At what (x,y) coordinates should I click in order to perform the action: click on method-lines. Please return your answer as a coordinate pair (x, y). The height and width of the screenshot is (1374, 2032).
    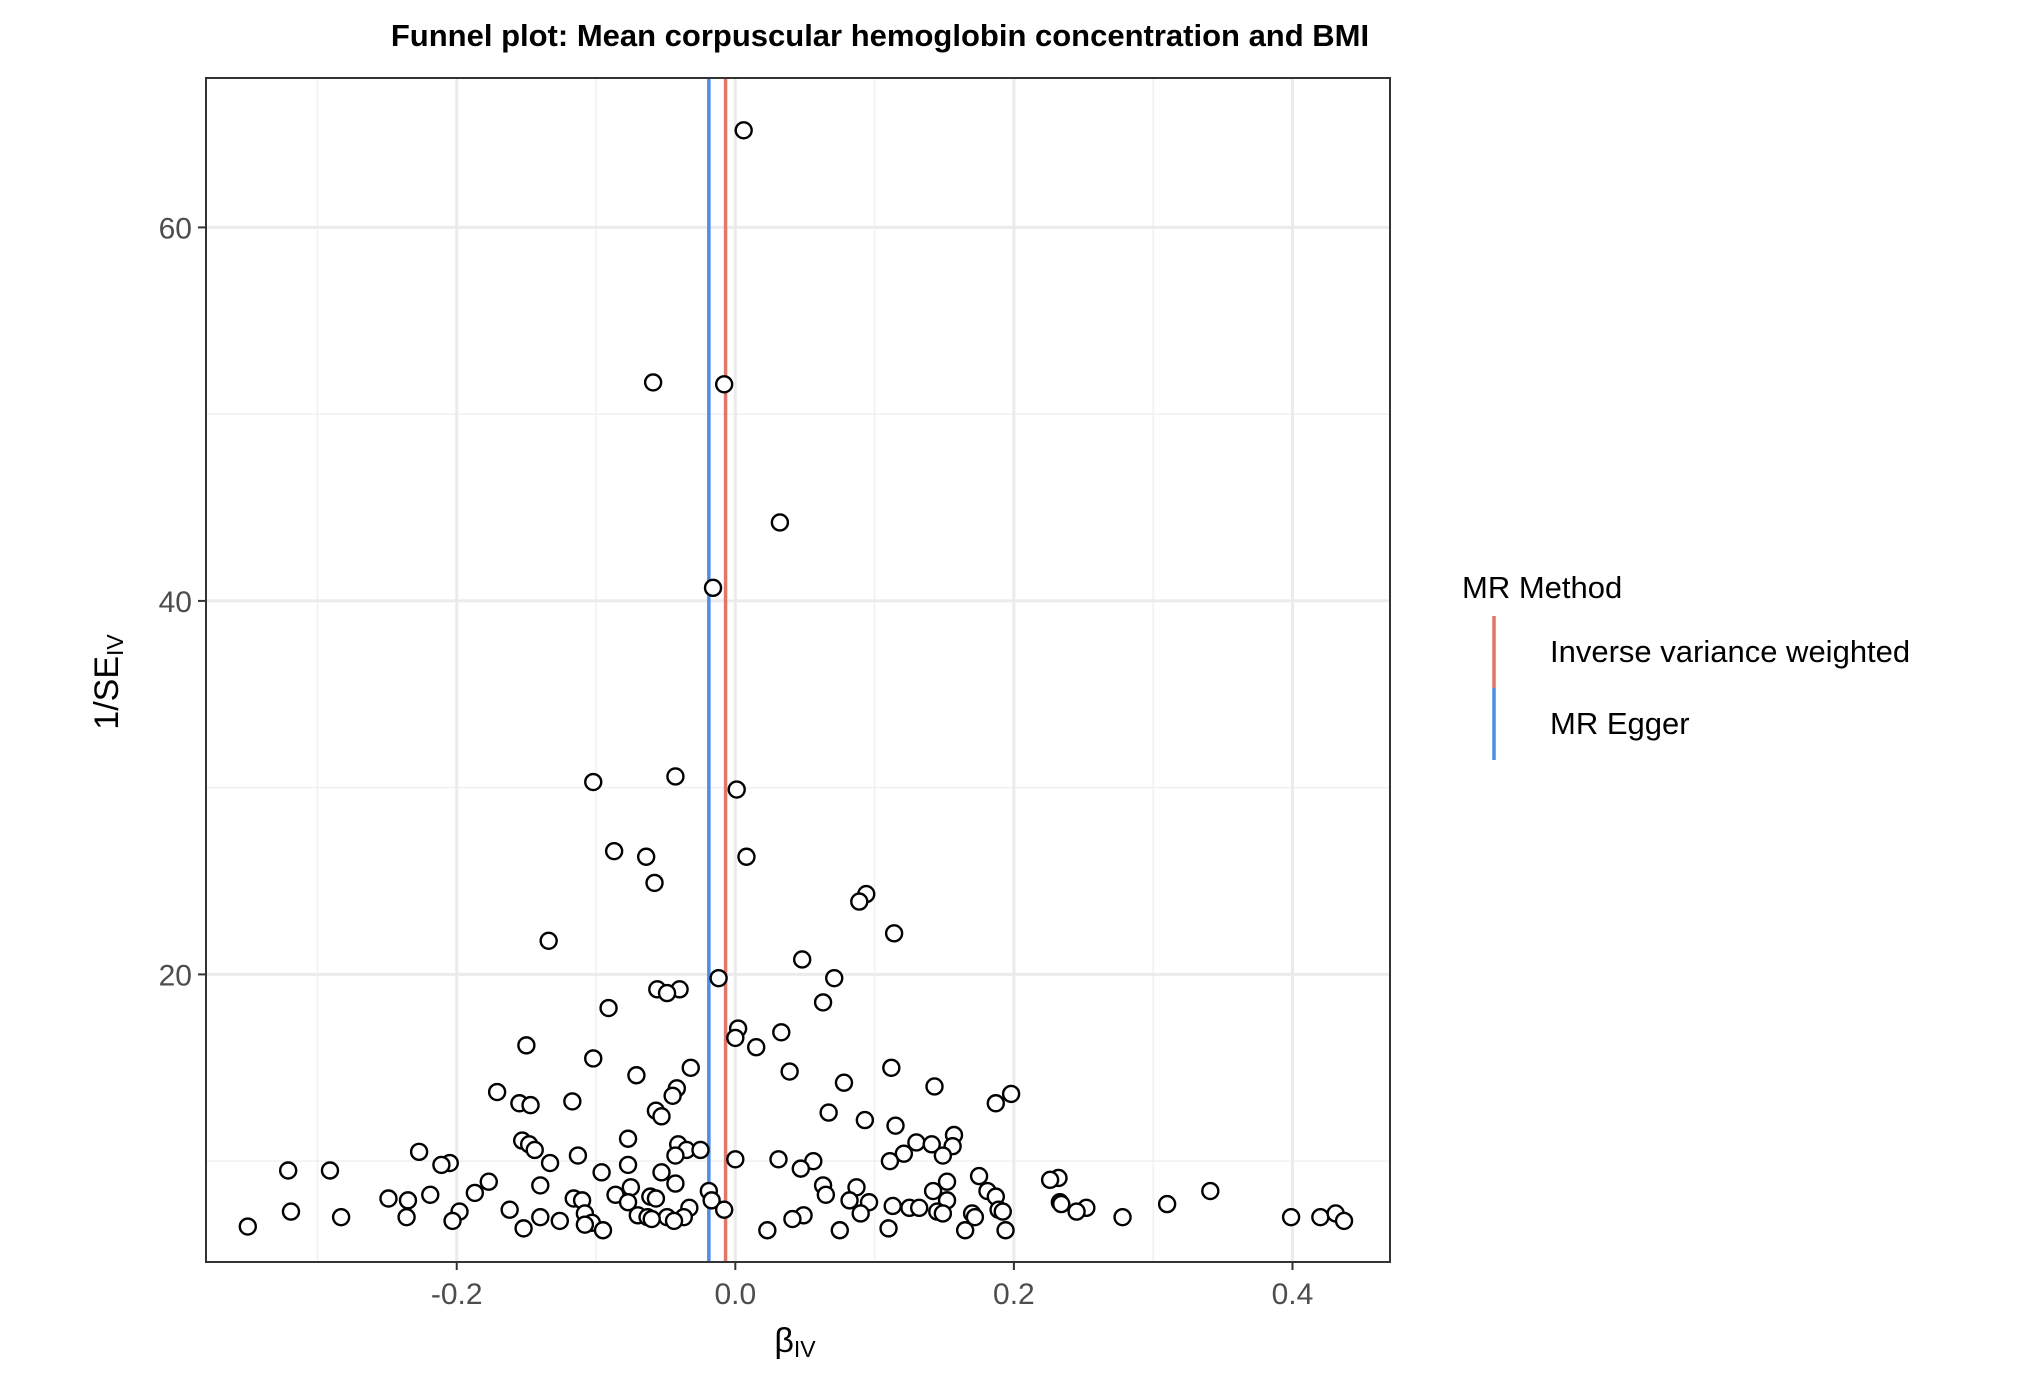
    Looking at the image, I should click on (717, 670).